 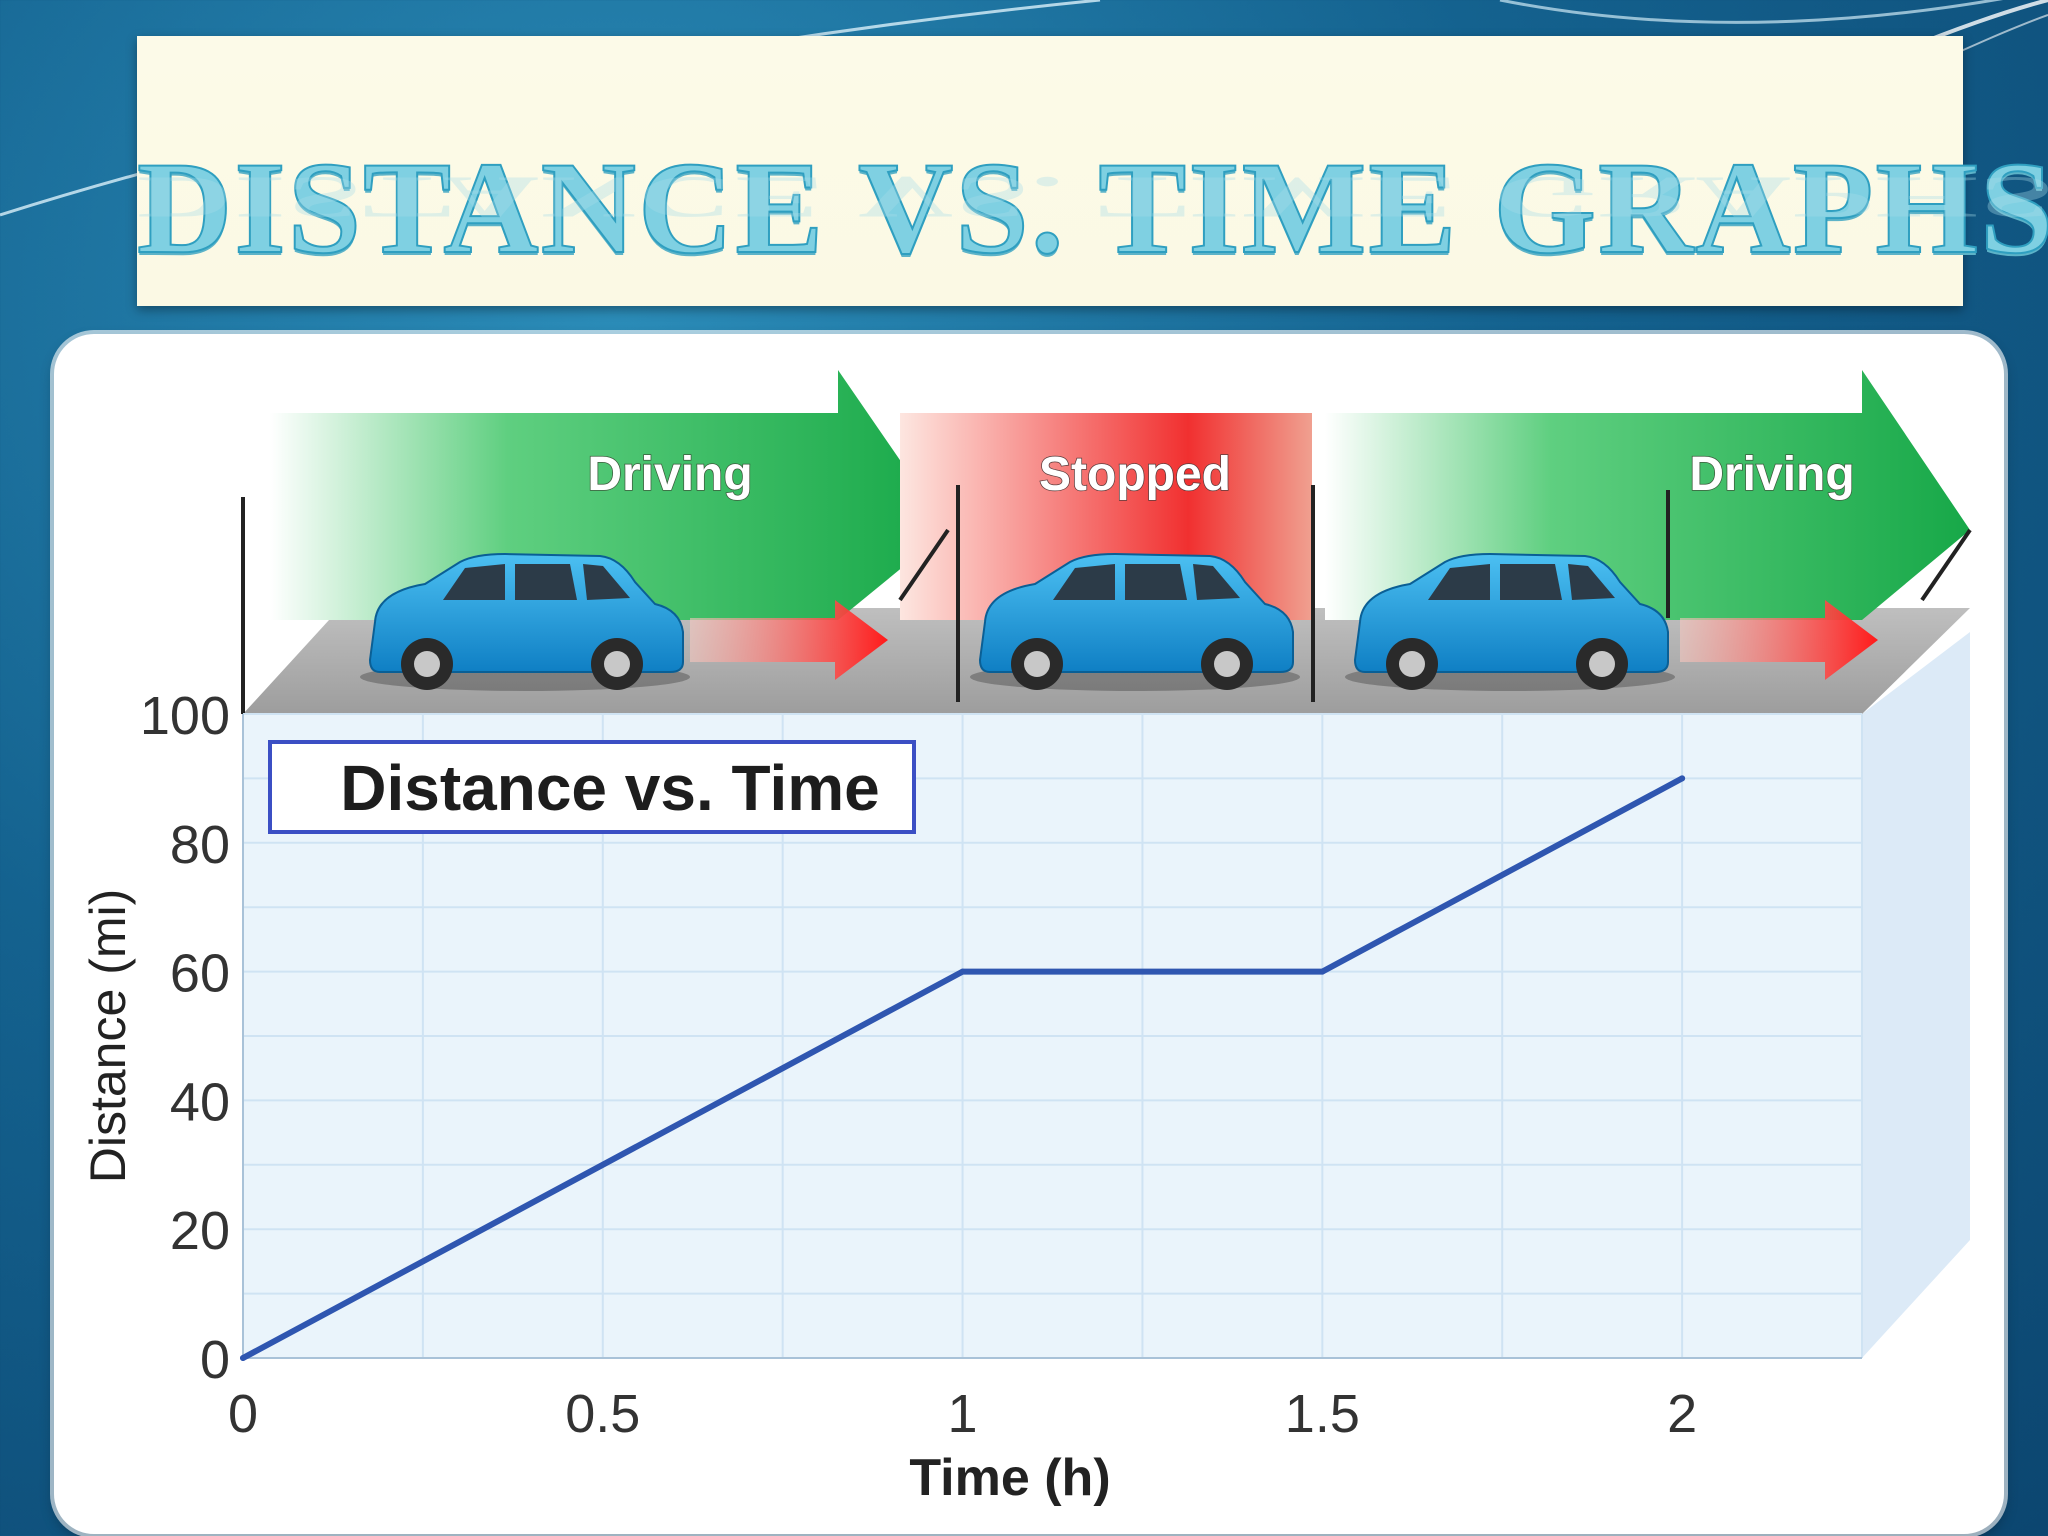 I want to click on x-tick-label: 1, so click(x=963, y=1414).